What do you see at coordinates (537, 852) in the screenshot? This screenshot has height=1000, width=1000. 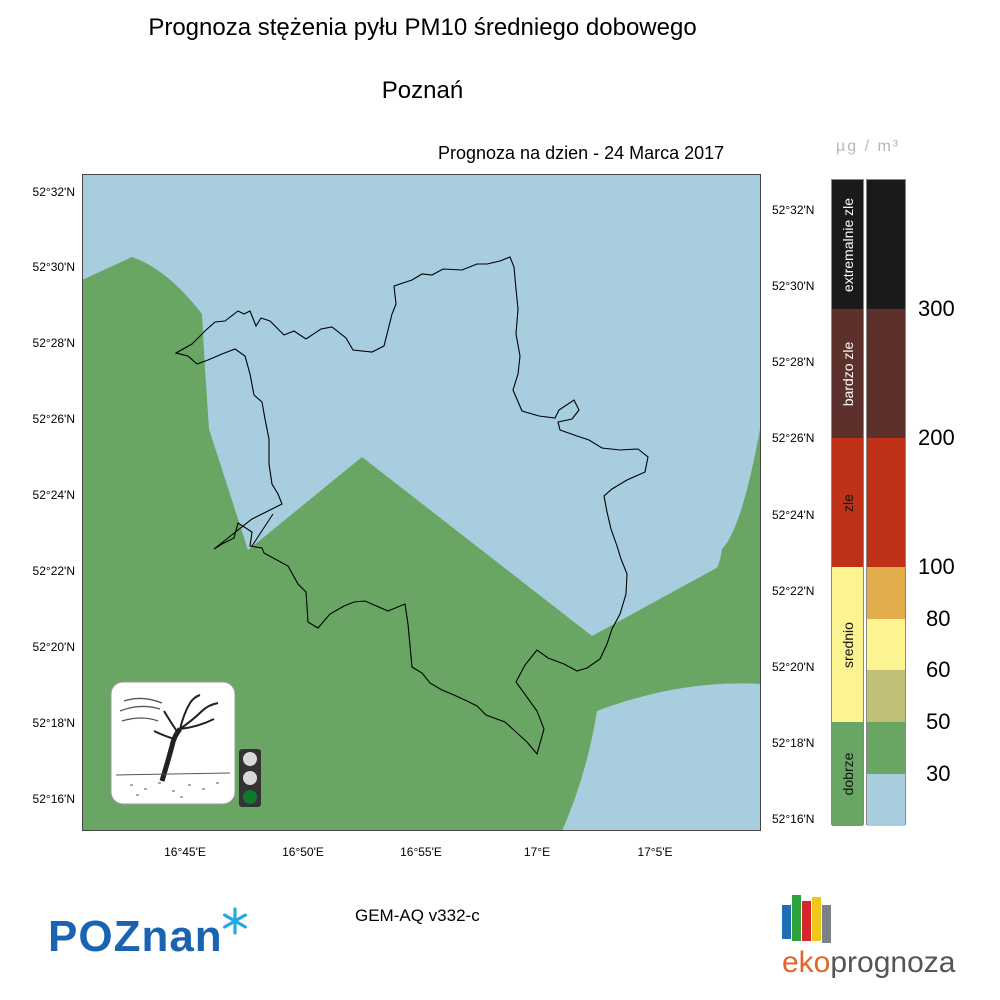 I see `lon-label: 17°E` at bounding box center [537, 852].